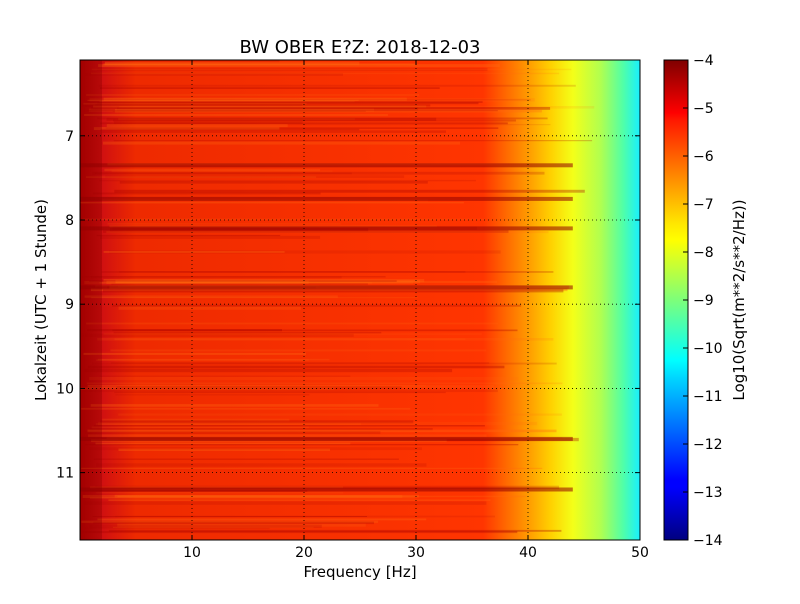  What do you see at coordinates (192, 553) in the screenshot?
I see `x-tick-label: 10` at bounding box center [192, 553].